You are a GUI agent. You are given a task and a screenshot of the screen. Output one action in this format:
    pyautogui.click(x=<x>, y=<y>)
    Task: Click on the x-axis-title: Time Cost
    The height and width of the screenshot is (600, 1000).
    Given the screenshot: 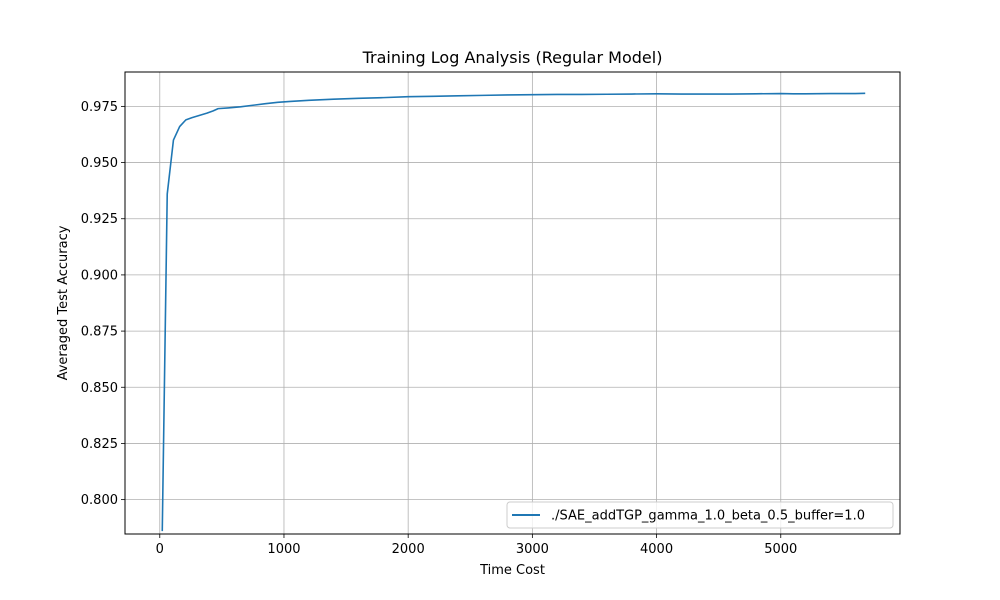 What is the action you would take?
    pyautogui.click(x=512, y=570)
    